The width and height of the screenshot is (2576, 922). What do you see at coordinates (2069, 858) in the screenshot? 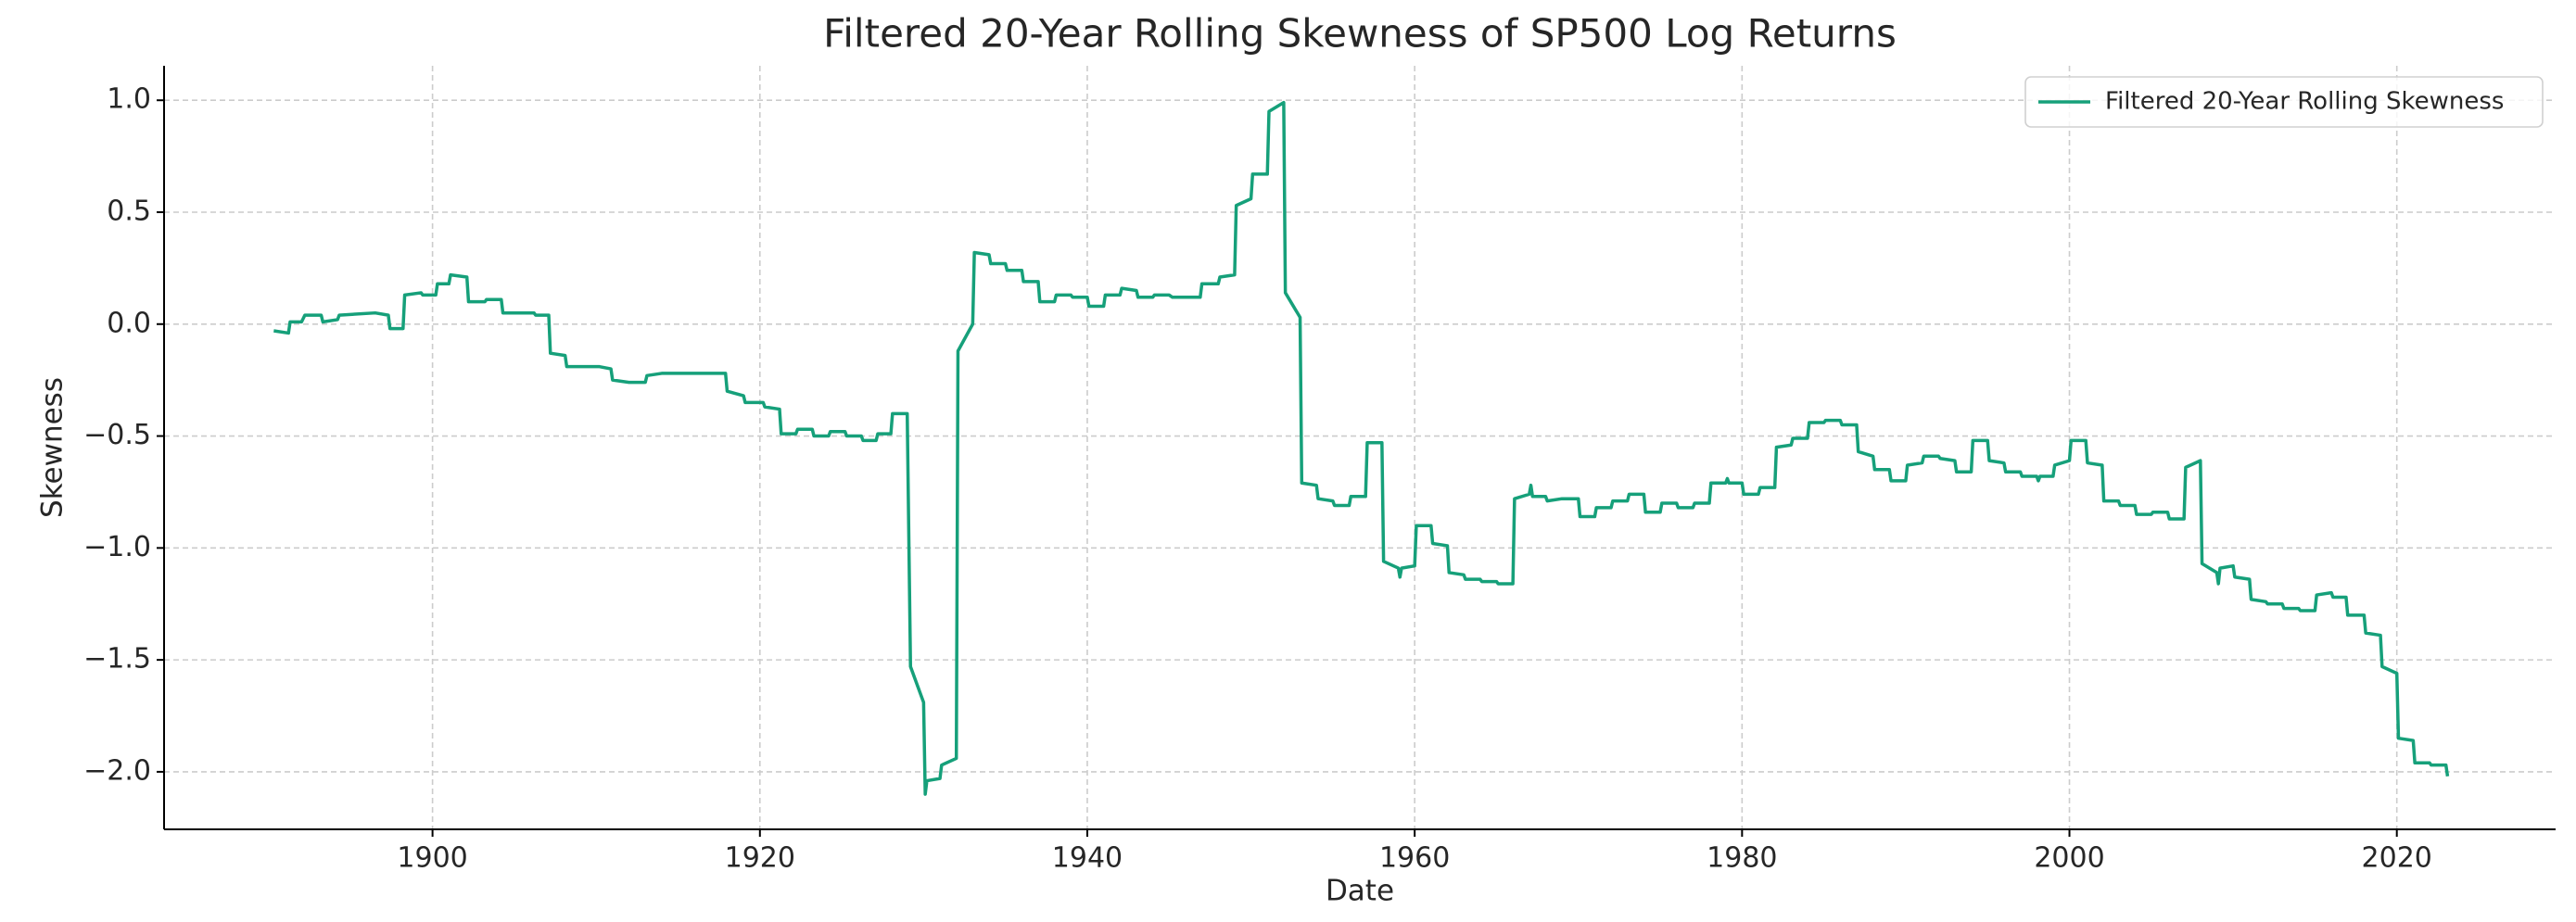
I see `x-tick-label: 2000` at bounding box center [2069, 858].